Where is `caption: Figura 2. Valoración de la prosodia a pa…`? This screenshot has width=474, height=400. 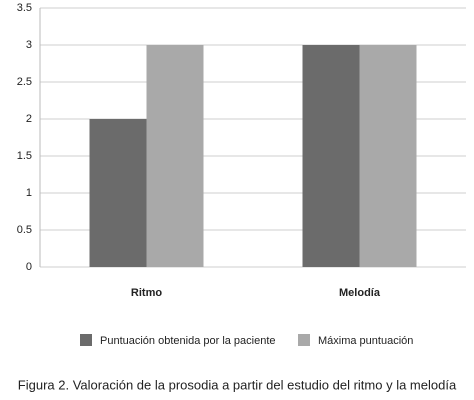 caption: Figura 2. Valoración de la prosodia a pa… is located at coordinates (237, 384).